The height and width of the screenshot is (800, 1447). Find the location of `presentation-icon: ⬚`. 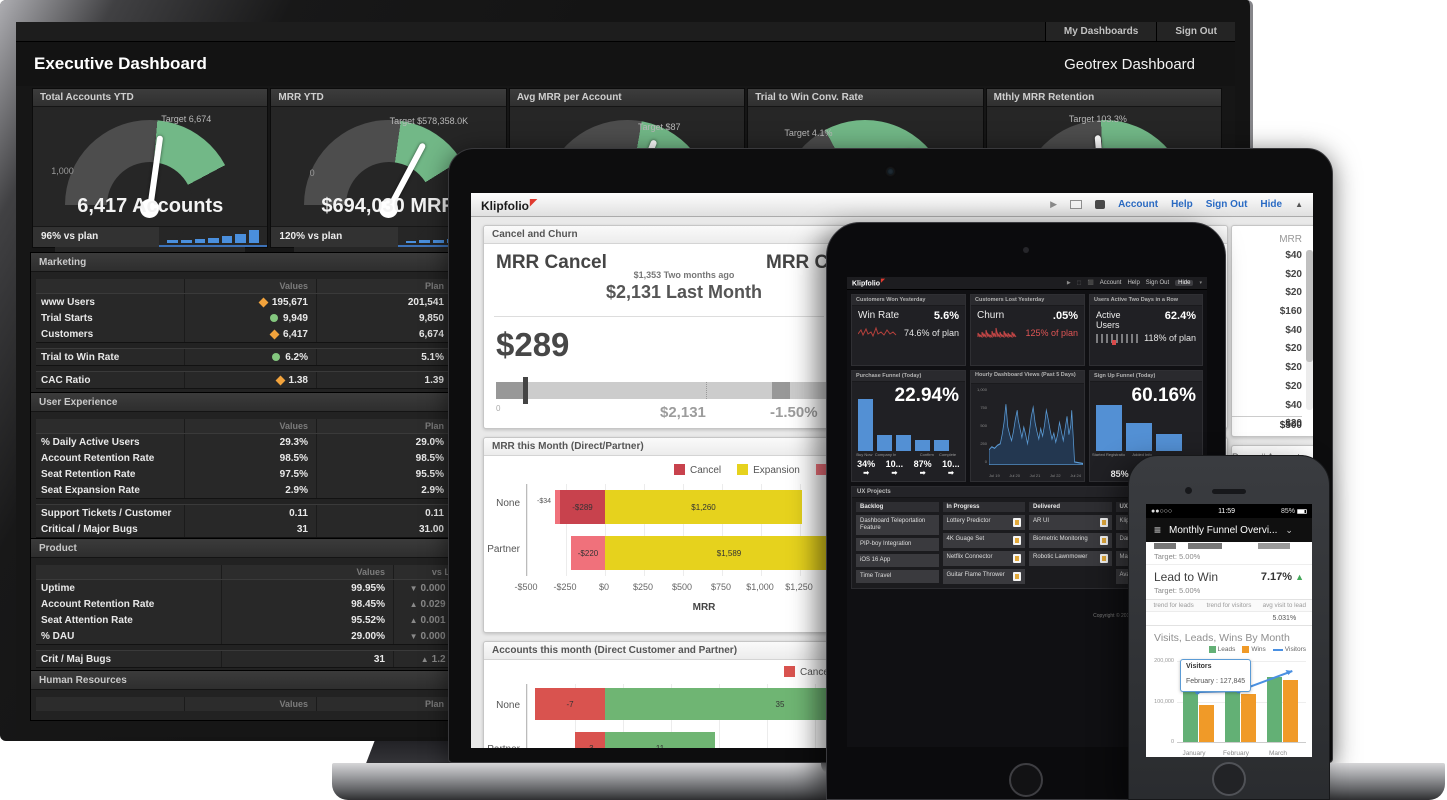

presentation-icon: ⬚ is located at coordinates (1079, 283).